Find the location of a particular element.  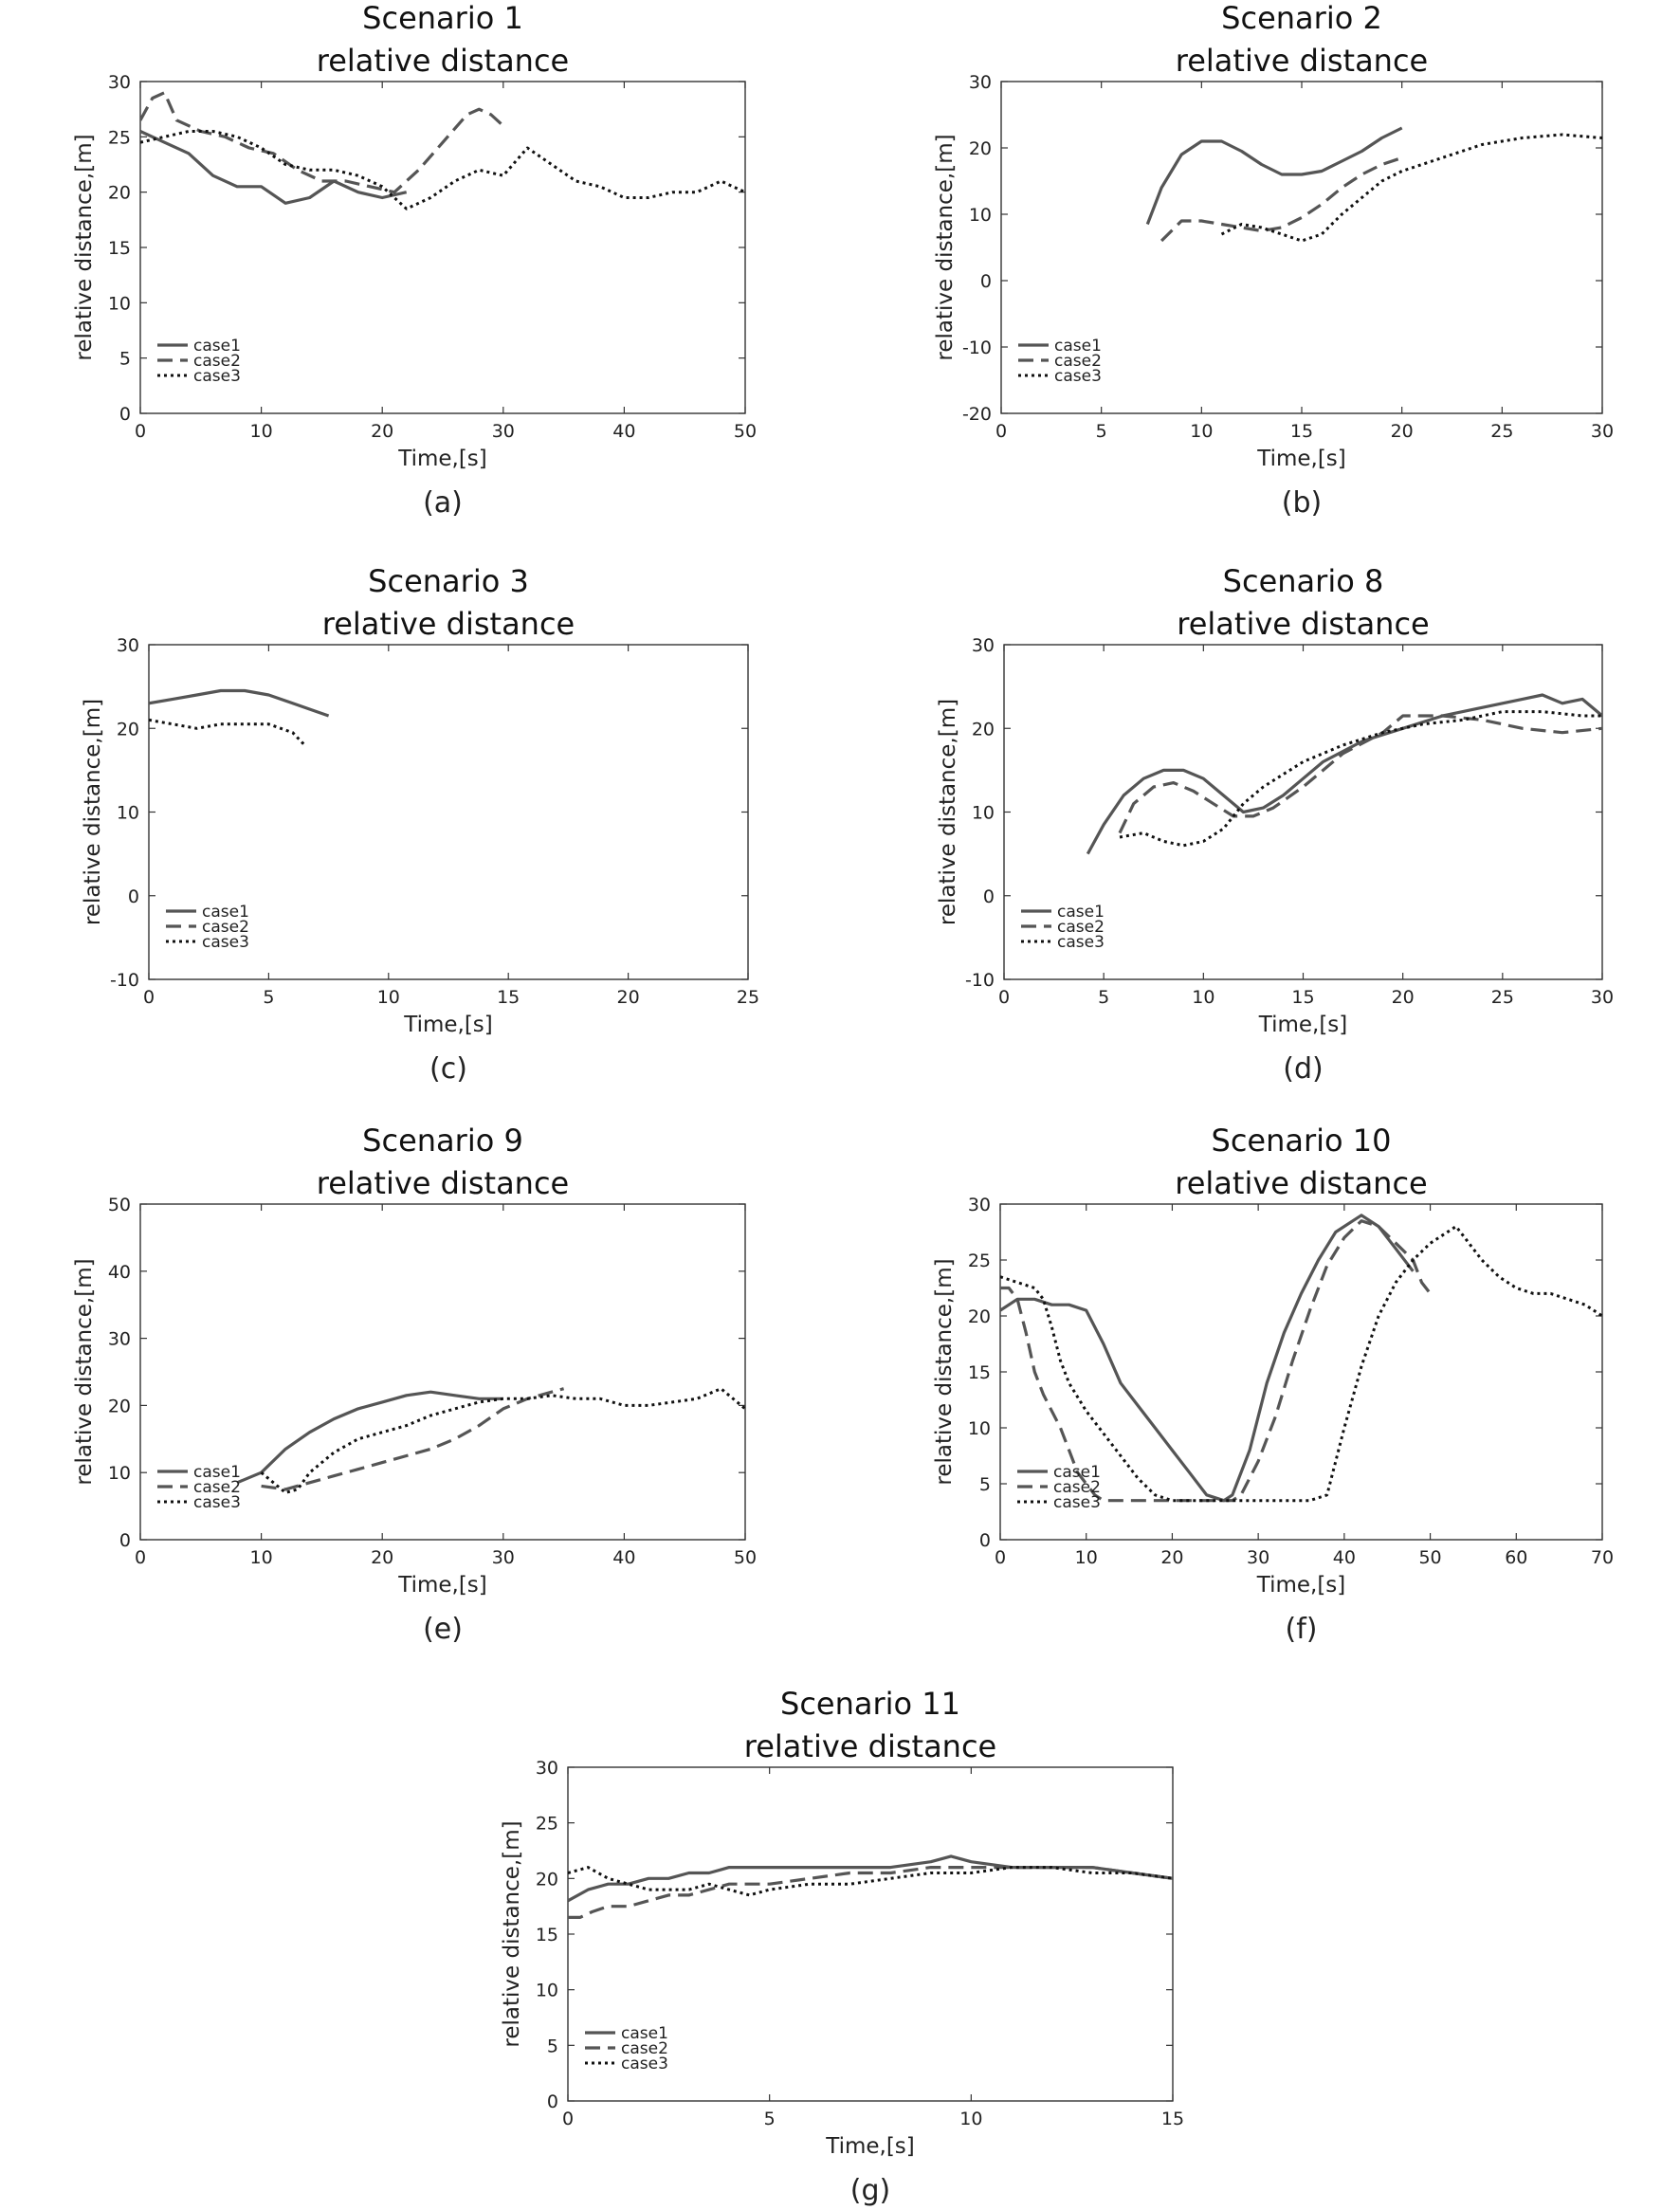

x-tick-label: 25 is located at coordinates (1502, 431).